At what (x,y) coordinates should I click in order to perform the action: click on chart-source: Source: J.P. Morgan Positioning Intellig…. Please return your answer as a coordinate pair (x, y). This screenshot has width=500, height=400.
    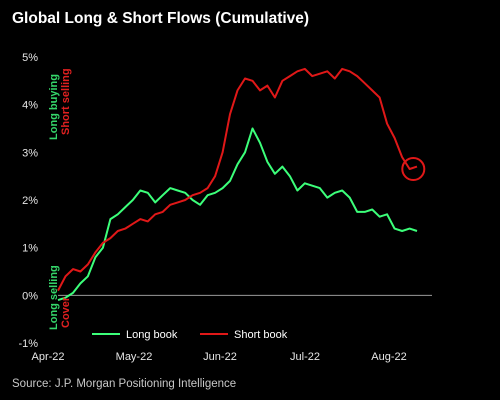
    Looking at the image, I should click on (124, 384).